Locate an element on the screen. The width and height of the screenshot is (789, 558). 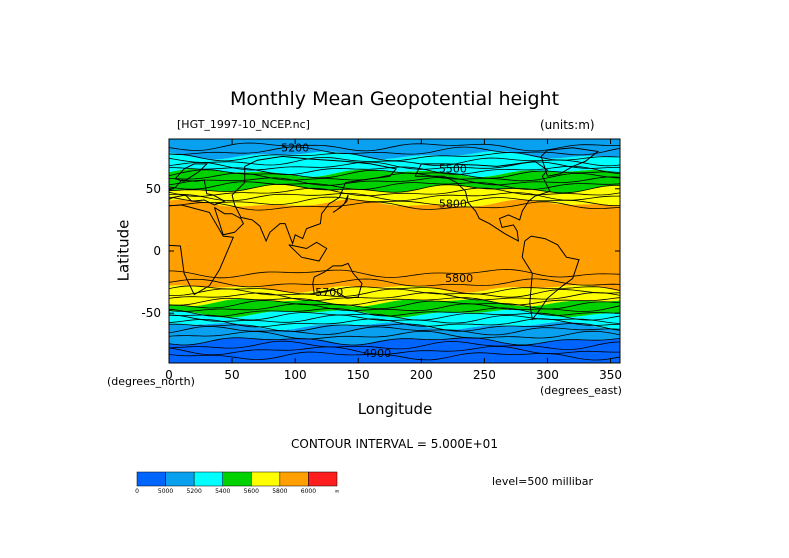
contour-interval-text: CONTOUR INTERVAL = 5.000E+01 is located at coordinates (394, 444).